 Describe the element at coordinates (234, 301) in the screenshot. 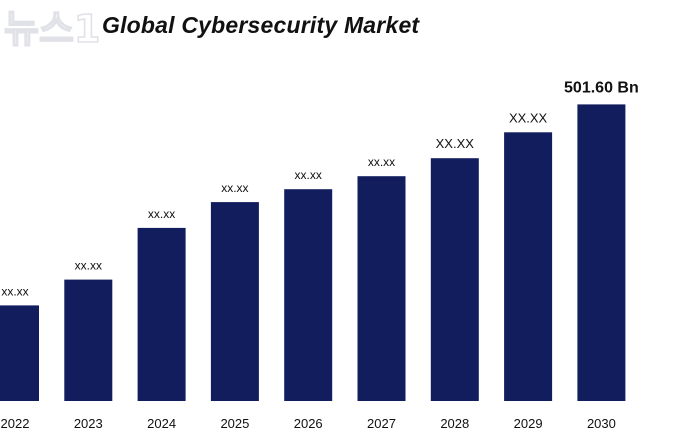

I see `bar-2025` at that location.